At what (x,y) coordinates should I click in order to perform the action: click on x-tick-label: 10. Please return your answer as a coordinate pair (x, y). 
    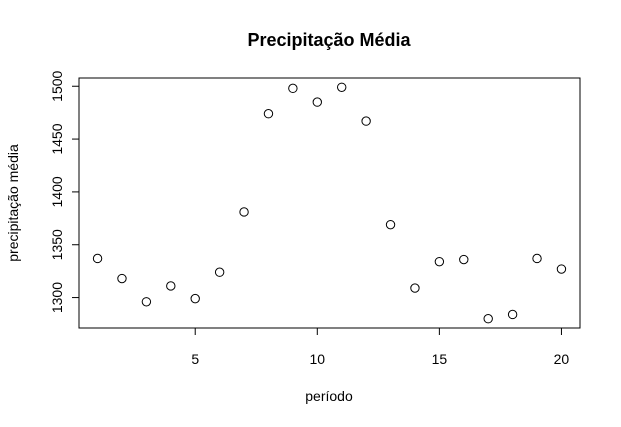
    Looking at the image, I should click on (318, 359).